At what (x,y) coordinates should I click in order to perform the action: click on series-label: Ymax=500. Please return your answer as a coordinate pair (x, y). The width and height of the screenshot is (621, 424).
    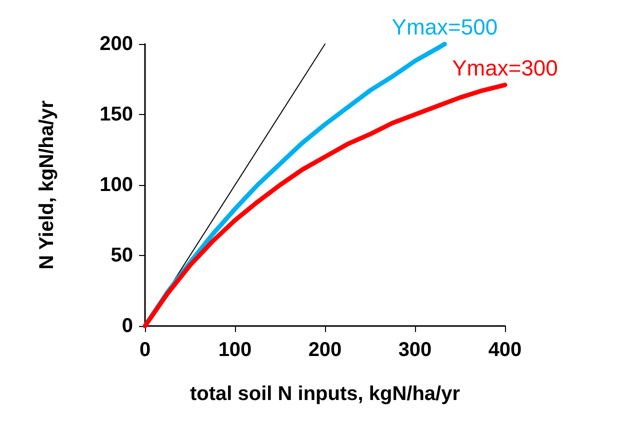
    Looking at the image, I should click on (445, 27).